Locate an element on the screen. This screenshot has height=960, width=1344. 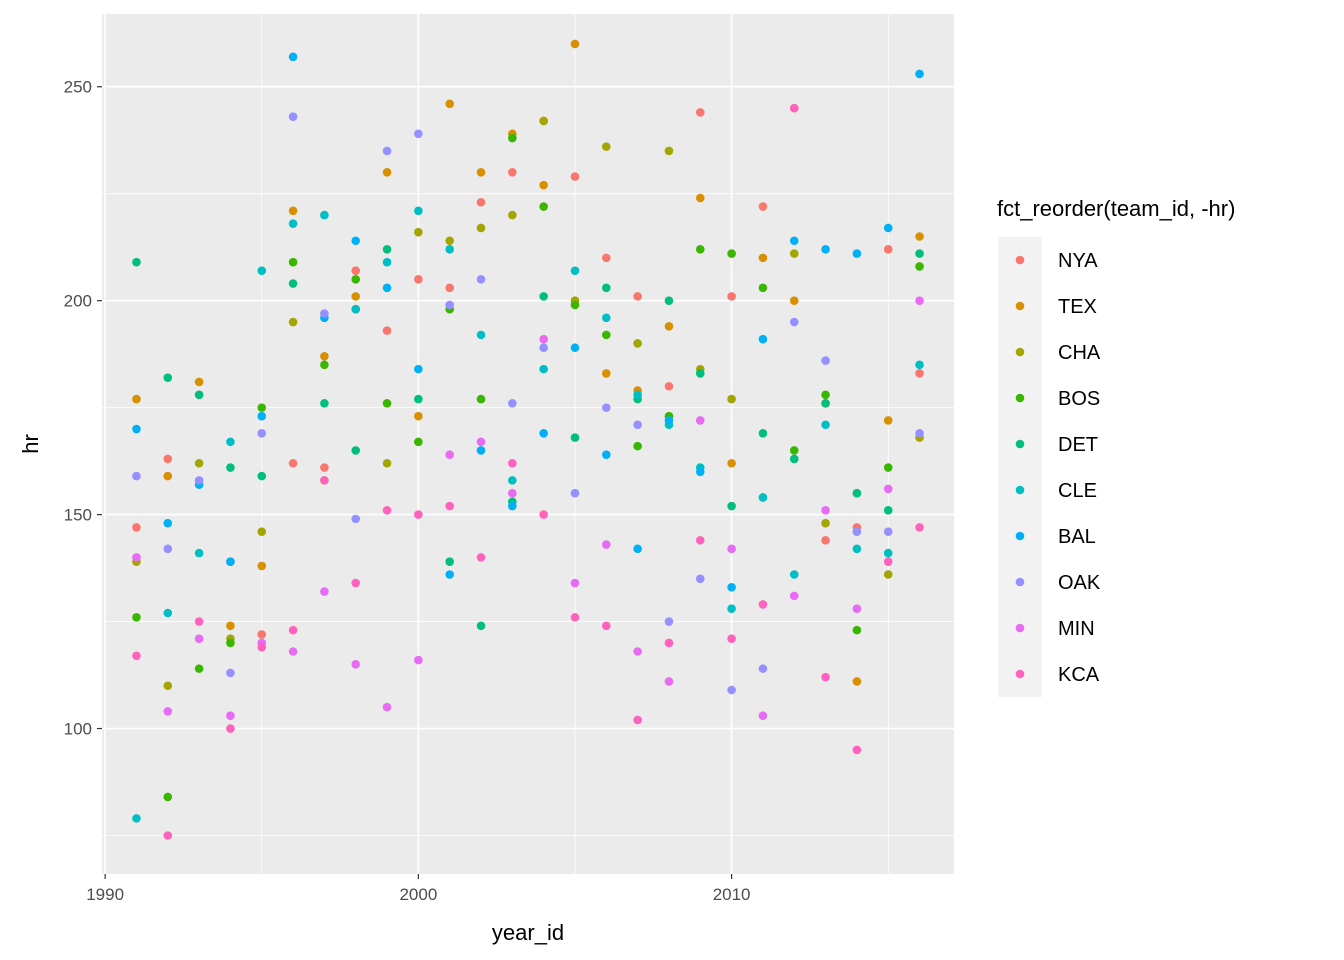
y-axis: 100 150 200 250 is located at coordinates (83, 408).